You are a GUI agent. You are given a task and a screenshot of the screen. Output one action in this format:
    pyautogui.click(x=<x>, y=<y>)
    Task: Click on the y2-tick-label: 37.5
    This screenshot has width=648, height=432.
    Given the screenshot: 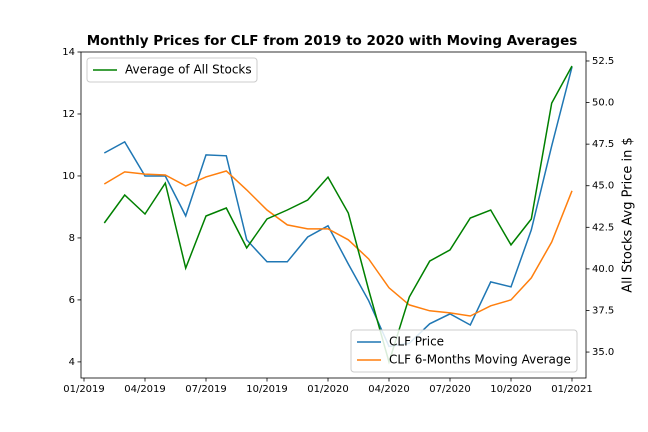 What is the action you would take?
    pyautogui.click(x=603, y=310)
    